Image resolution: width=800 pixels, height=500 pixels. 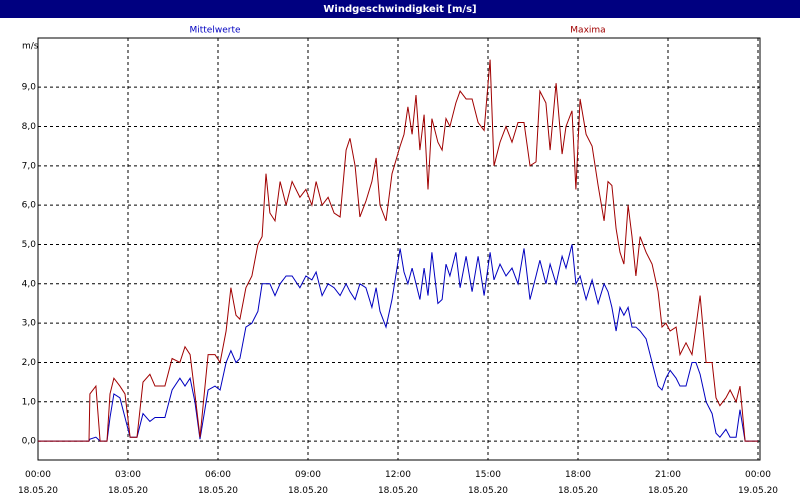 What do you see at coordinates (668, 483) in the screenshot?
I see `x-tick-label: 21:00 18.05.20` at bounding box center [668, 483].